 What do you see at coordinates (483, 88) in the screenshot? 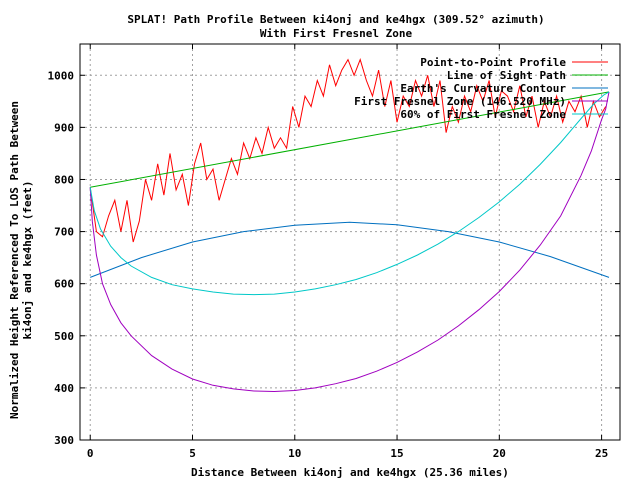
I see `legend-entry-label: Earth's Curvature Contour` at bounding box center [483, 88].